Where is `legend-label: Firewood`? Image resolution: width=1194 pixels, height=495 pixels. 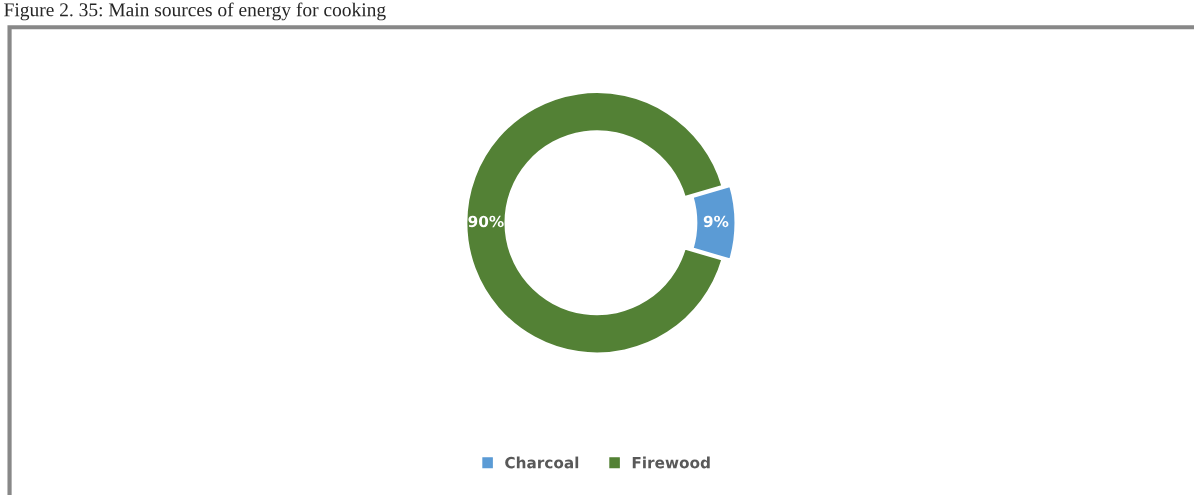 legend-label: Firewood is located at coordinates (671, 462).